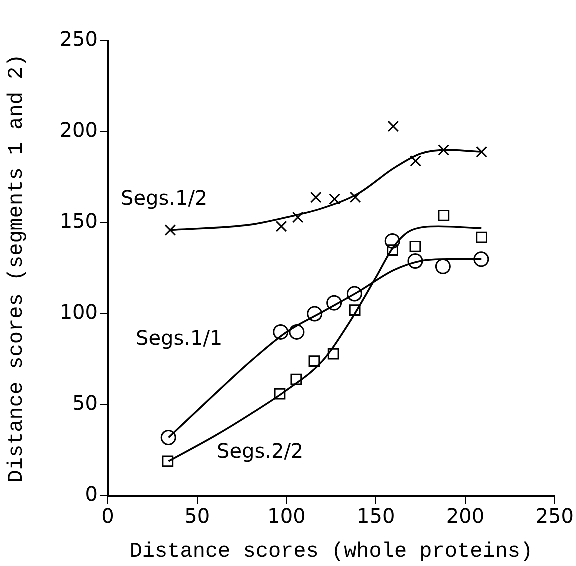 Image resolution: width=576 pixels, height=566 pixels. What do you see at coordinates (79, 221) in the screenshot?
I see `y-tick-label: 150` at bounding box center [79, 221].